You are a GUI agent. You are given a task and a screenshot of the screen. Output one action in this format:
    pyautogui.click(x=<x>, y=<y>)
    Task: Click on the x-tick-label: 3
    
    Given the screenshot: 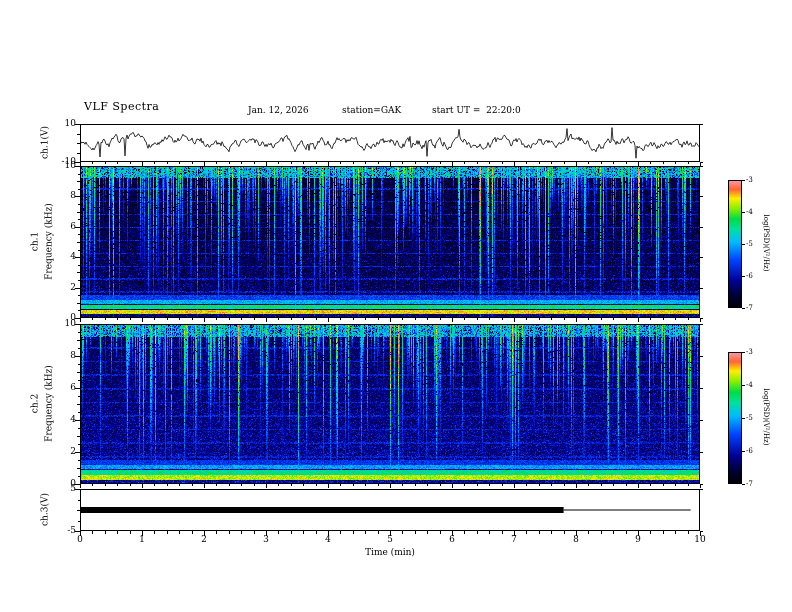 What is the action you would take?
    pyautogui.click(x=266, y=540)
    